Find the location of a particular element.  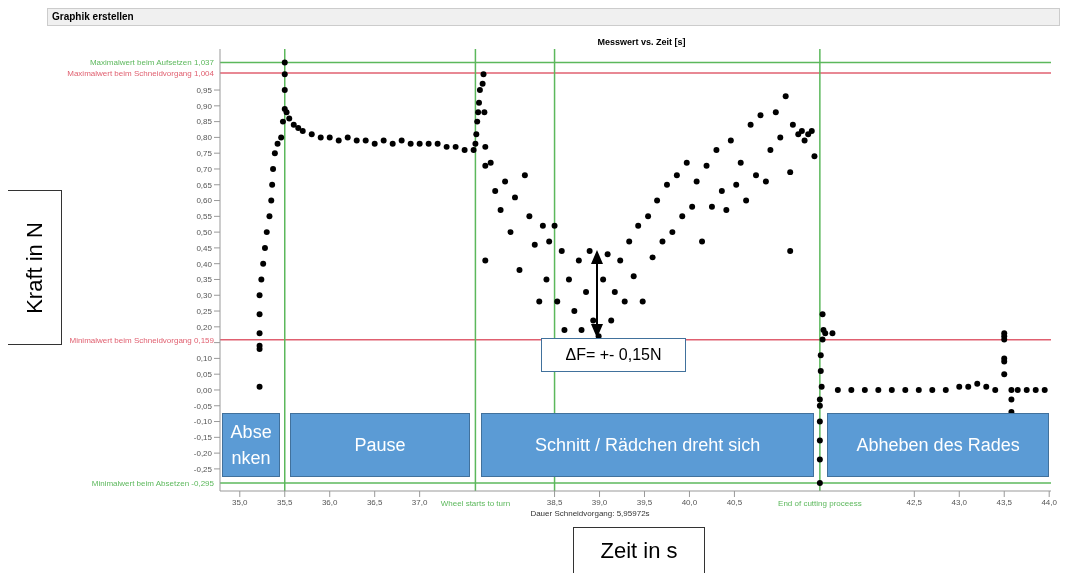

x-tick-label: 35,5 is located at coordinates (285, 502).